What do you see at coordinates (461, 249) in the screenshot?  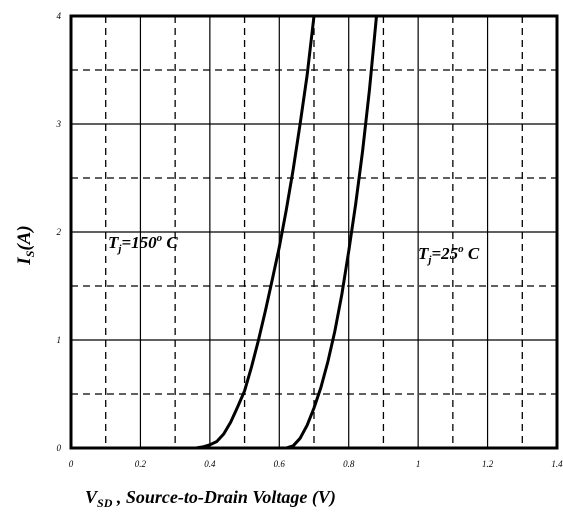 I see `annotation-tj-25-sup: o` at bounding box center [461, 249].